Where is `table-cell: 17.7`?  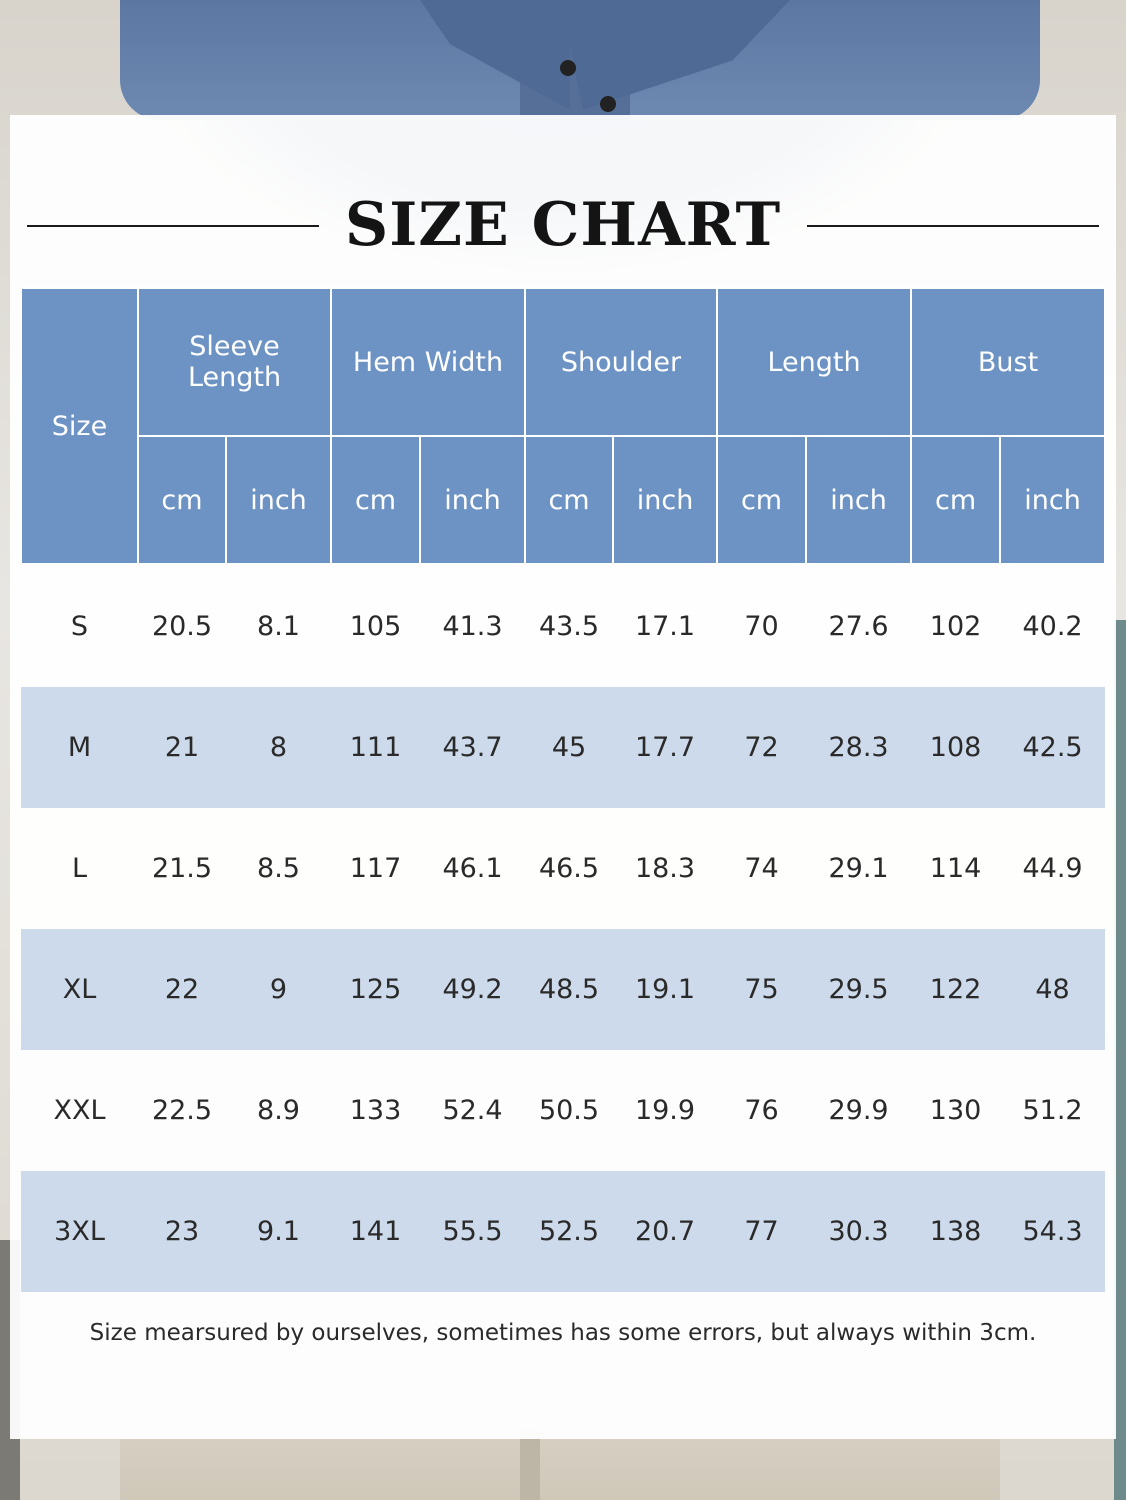
table-cell: 17.7 is located at coordinates (665, 747).